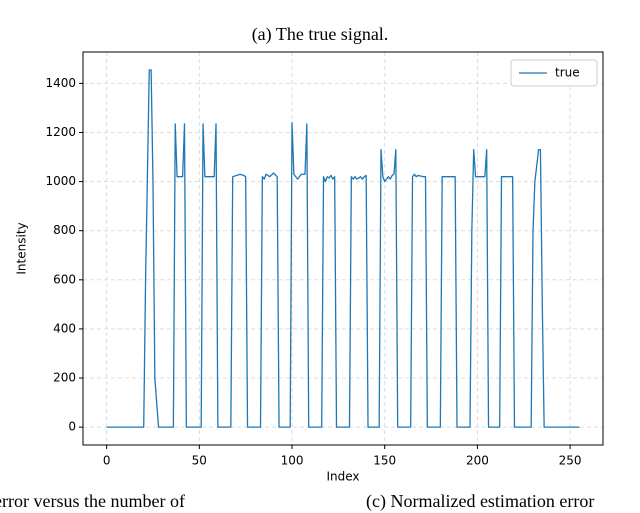  What do you see at coordinates (342, 477) in the screenshot?
I see `x-axis-label: Index` at bounding box center [342, 477].